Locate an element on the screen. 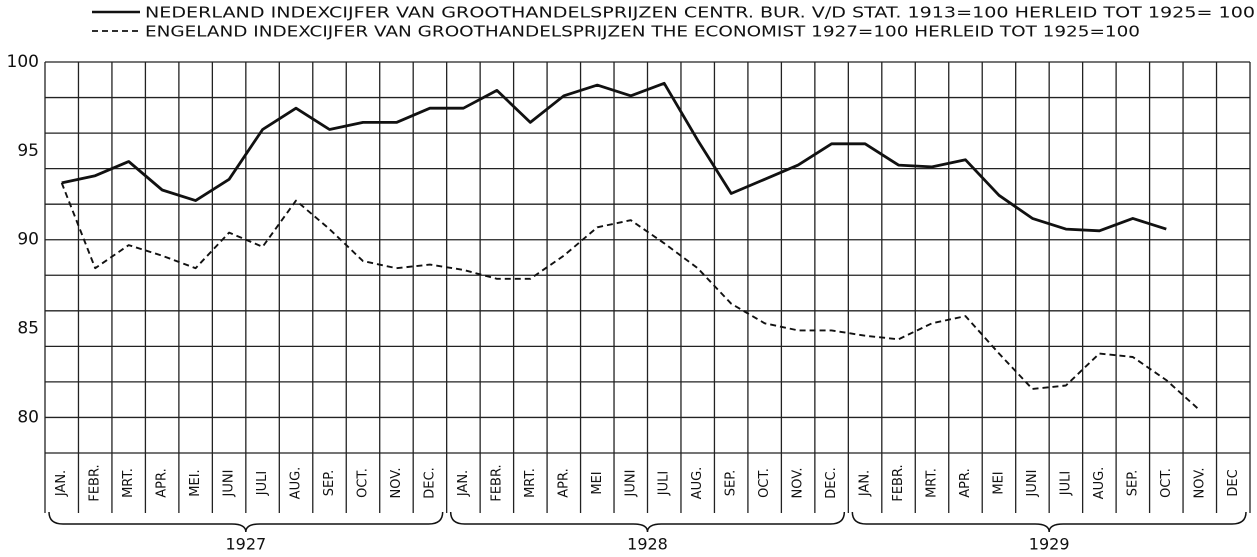 The image size is (1257, 557). x-tick-label: MEI. is located at coordinates (195, 482).